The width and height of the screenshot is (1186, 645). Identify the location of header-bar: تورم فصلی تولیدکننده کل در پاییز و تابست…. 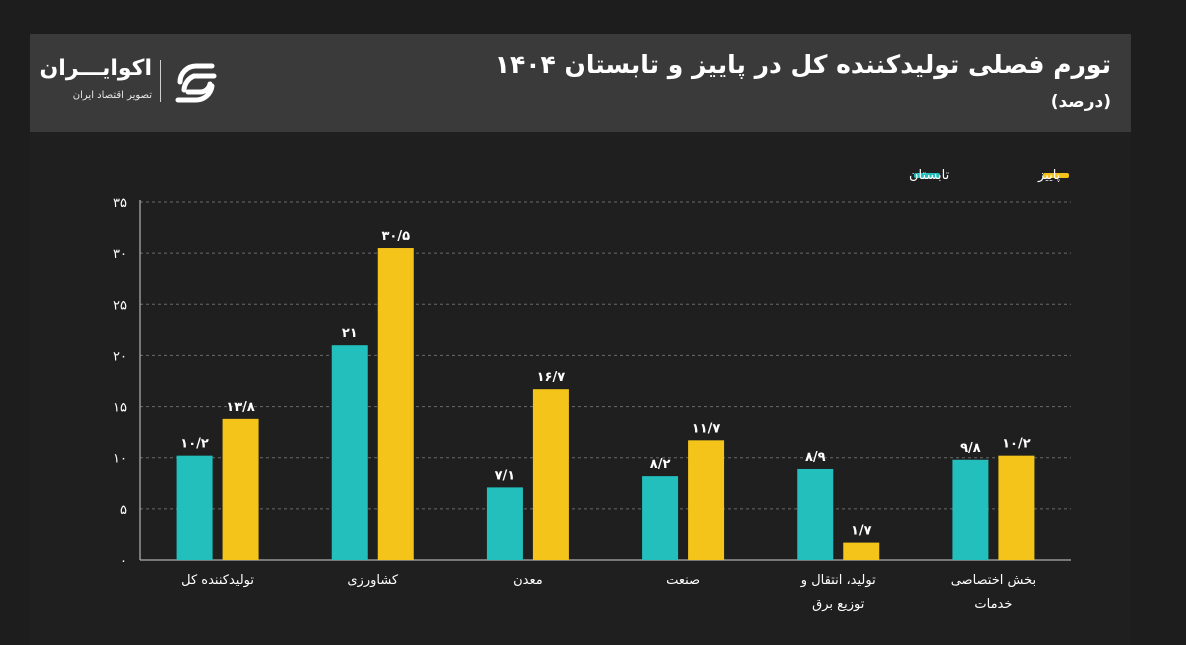
(580, 83).